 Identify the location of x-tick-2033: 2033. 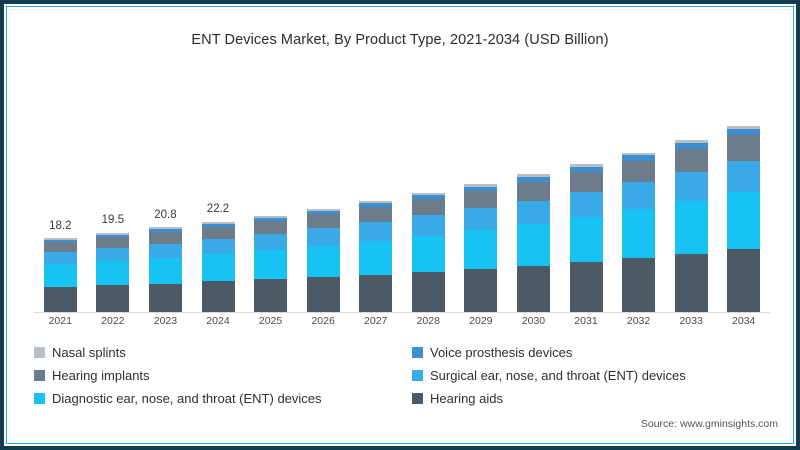
(691, 321).